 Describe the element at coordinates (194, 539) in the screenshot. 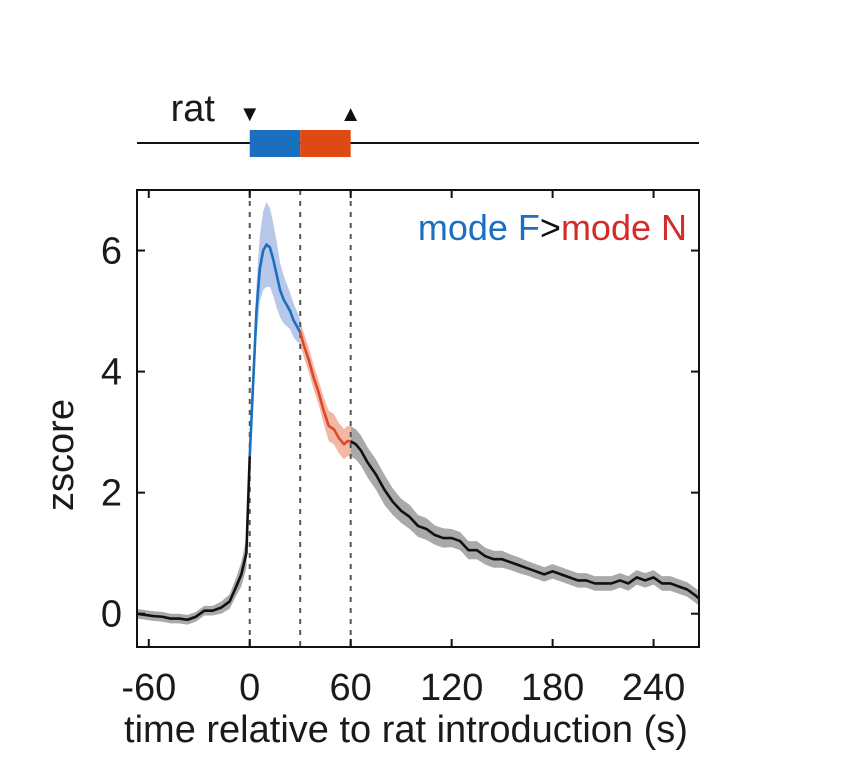

I see `mean-line-pre` at that location.